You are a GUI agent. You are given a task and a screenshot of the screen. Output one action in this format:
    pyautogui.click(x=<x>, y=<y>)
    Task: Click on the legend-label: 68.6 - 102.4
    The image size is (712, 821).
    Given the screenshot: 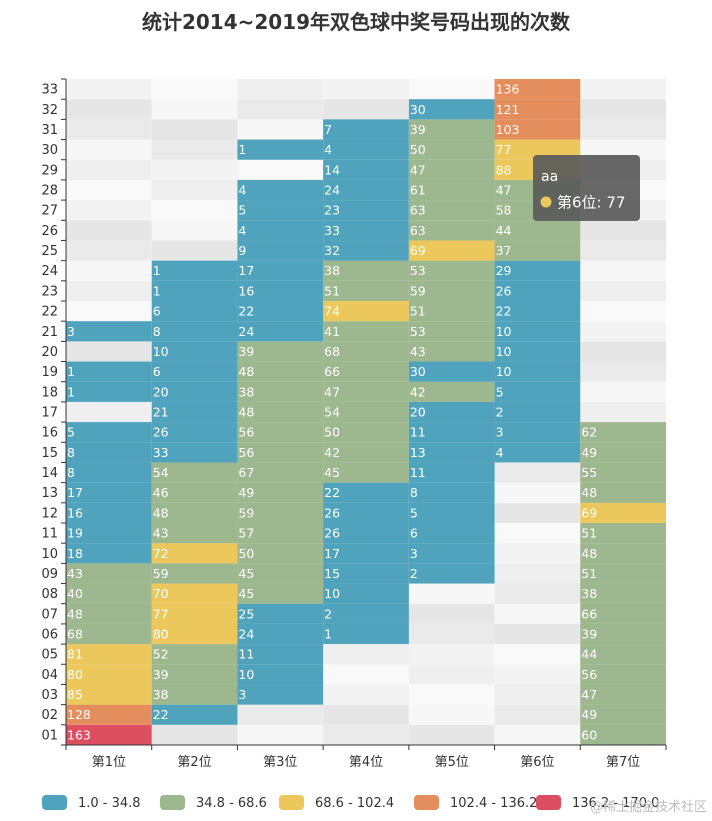 What is the action you would take?
    pyautogui.click(x=354, y=803)
    